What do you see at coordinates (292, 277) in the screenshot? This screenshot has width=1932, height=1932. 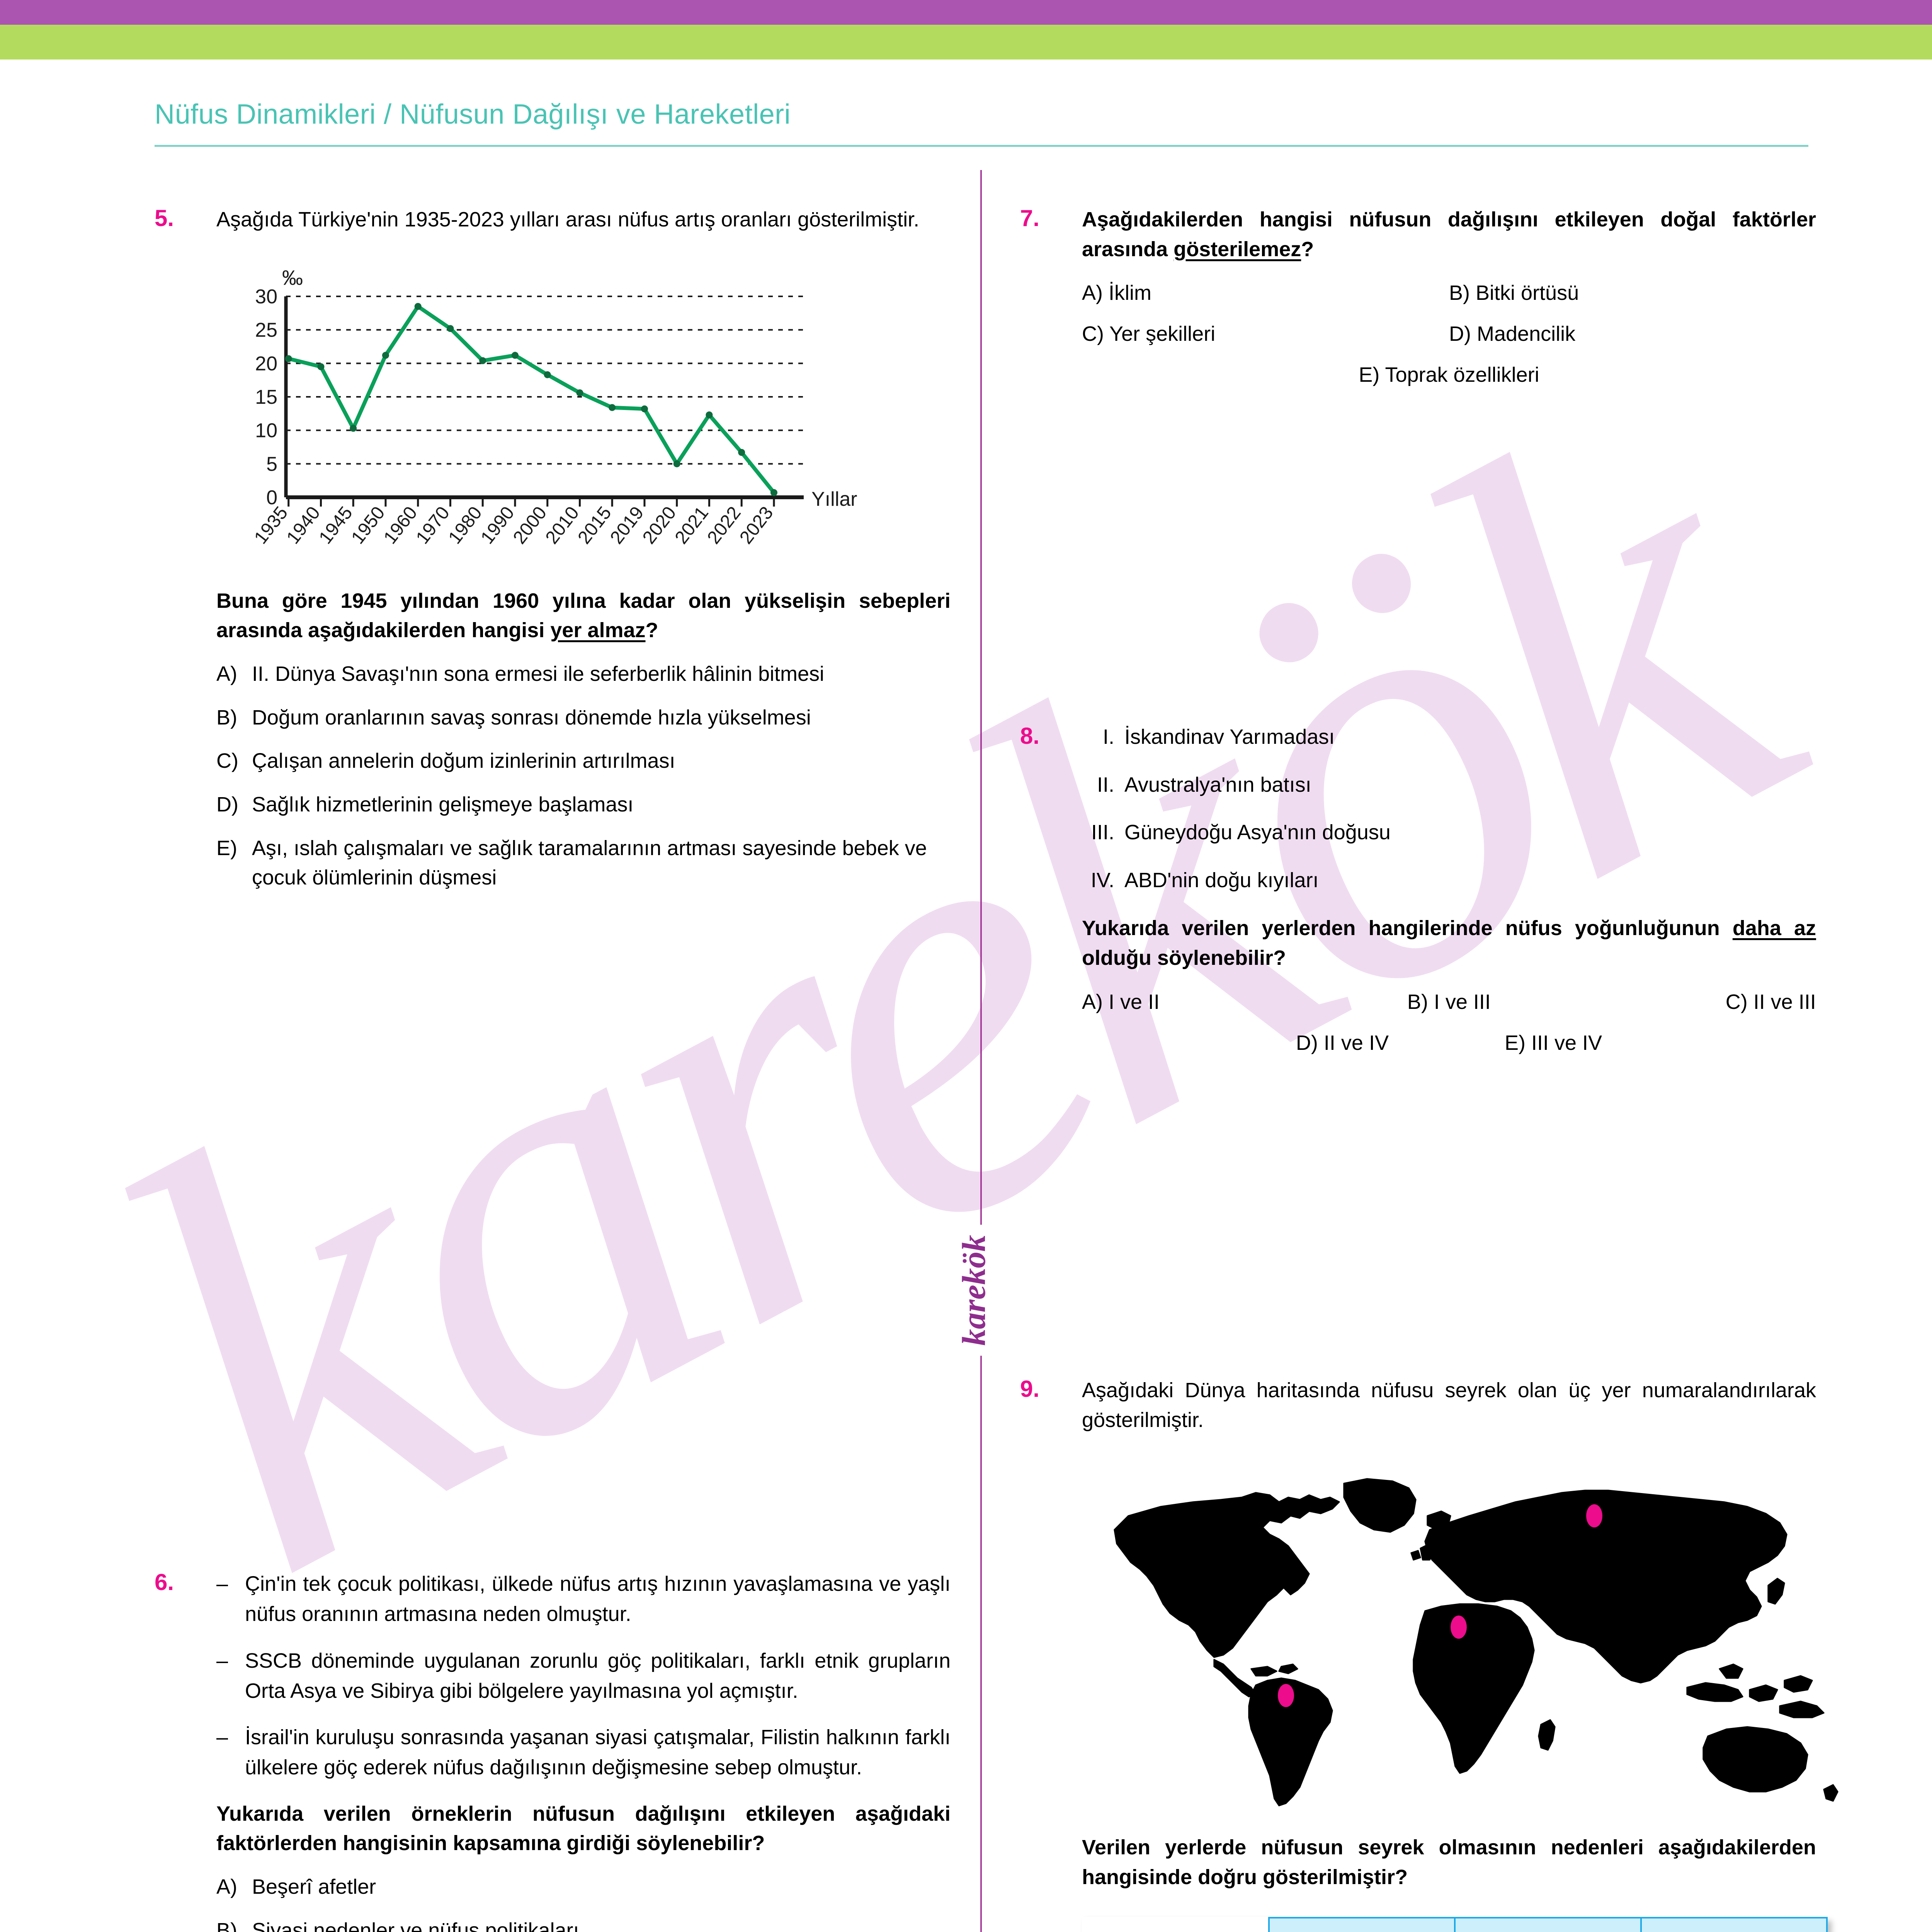 I see `chart-y-axis-label: ‰` at bounding box center [292, 277].